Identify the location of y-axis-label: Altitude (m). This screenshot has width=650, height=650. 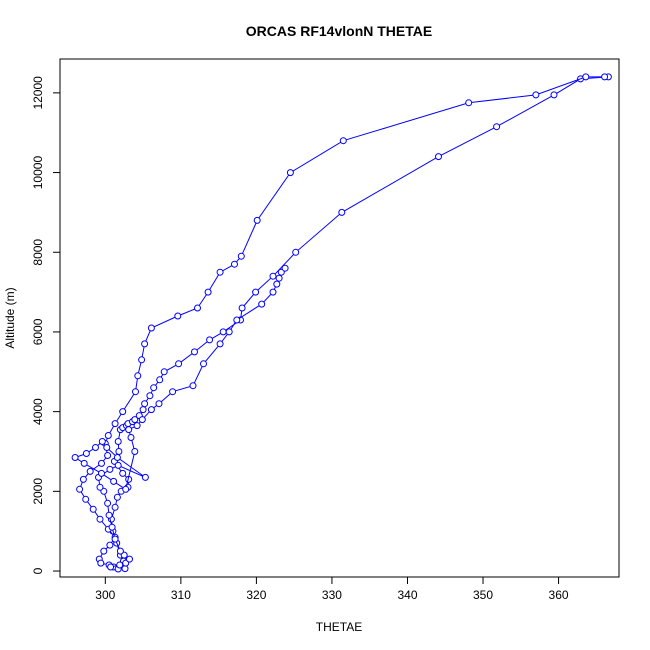
(10, 317).